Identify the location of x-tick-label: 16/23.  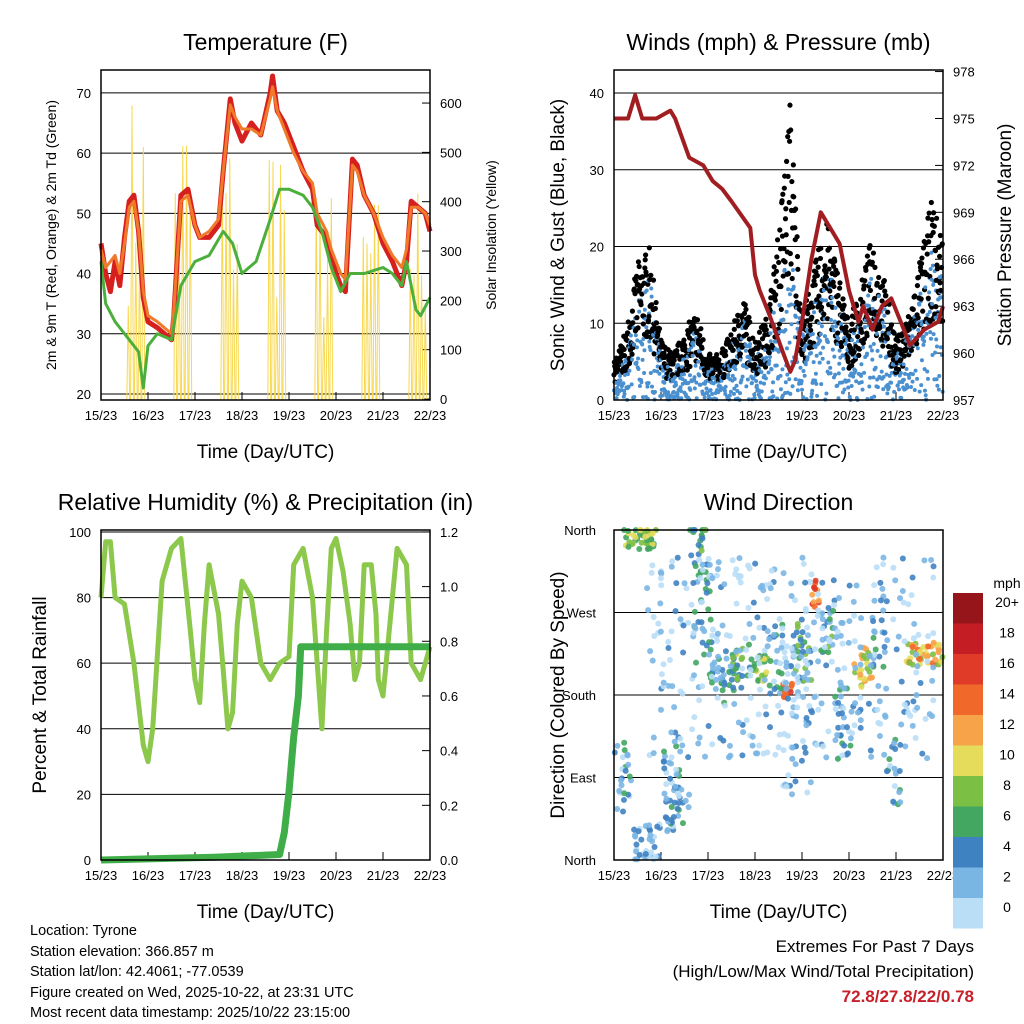
(148, 875).